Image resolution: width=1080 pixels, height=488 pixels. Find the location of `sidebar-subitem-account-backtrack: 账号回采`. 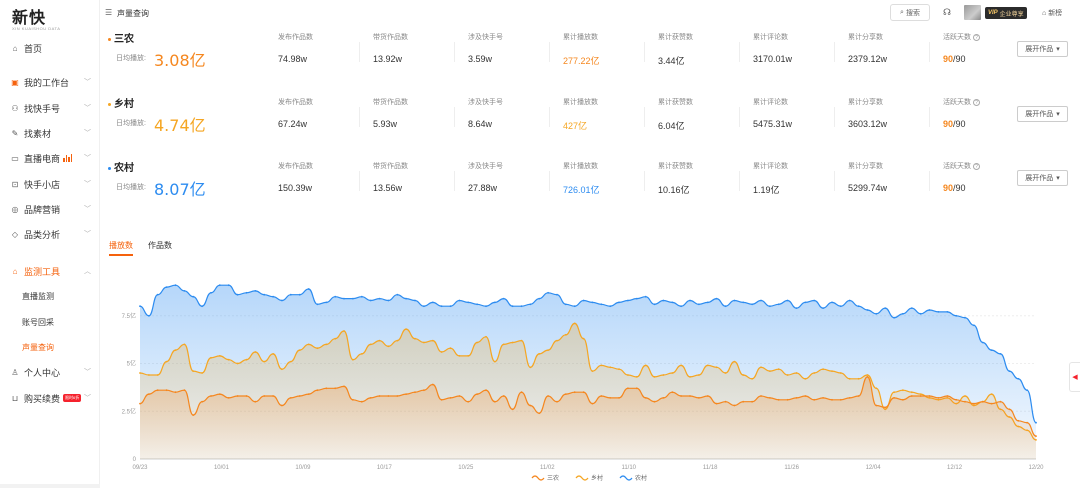

sidebar-subitem-account-backtrack: 账号回采 is located at coordinates (50, 322).